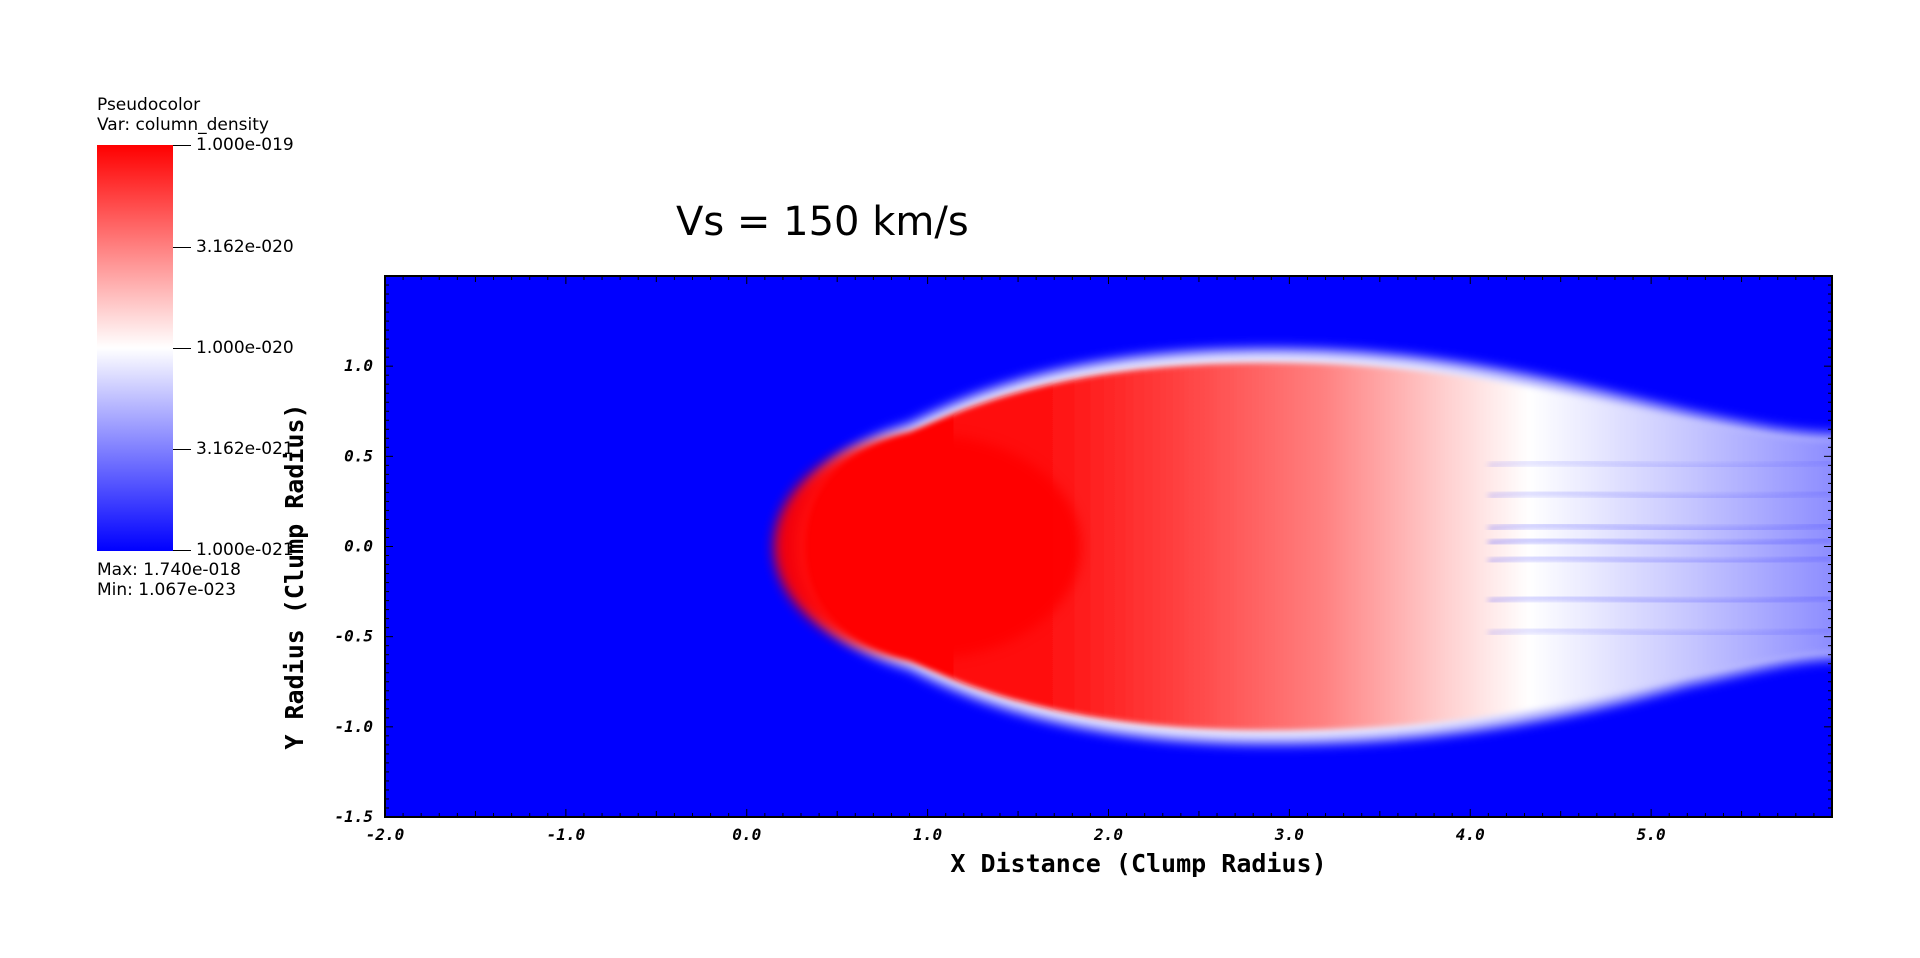  What do you see at coordinates (167, 590) in the screenshot?
I see `legend-min-value: Min: 1.067e-023` at bounding box center [167, 590].